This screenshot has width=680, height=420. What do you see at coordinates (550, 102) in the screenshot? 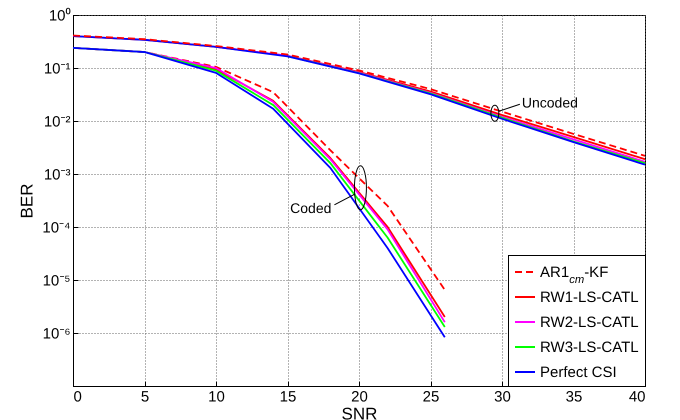
I see `annotation: Uncoded` at bounding box center [550, 102].